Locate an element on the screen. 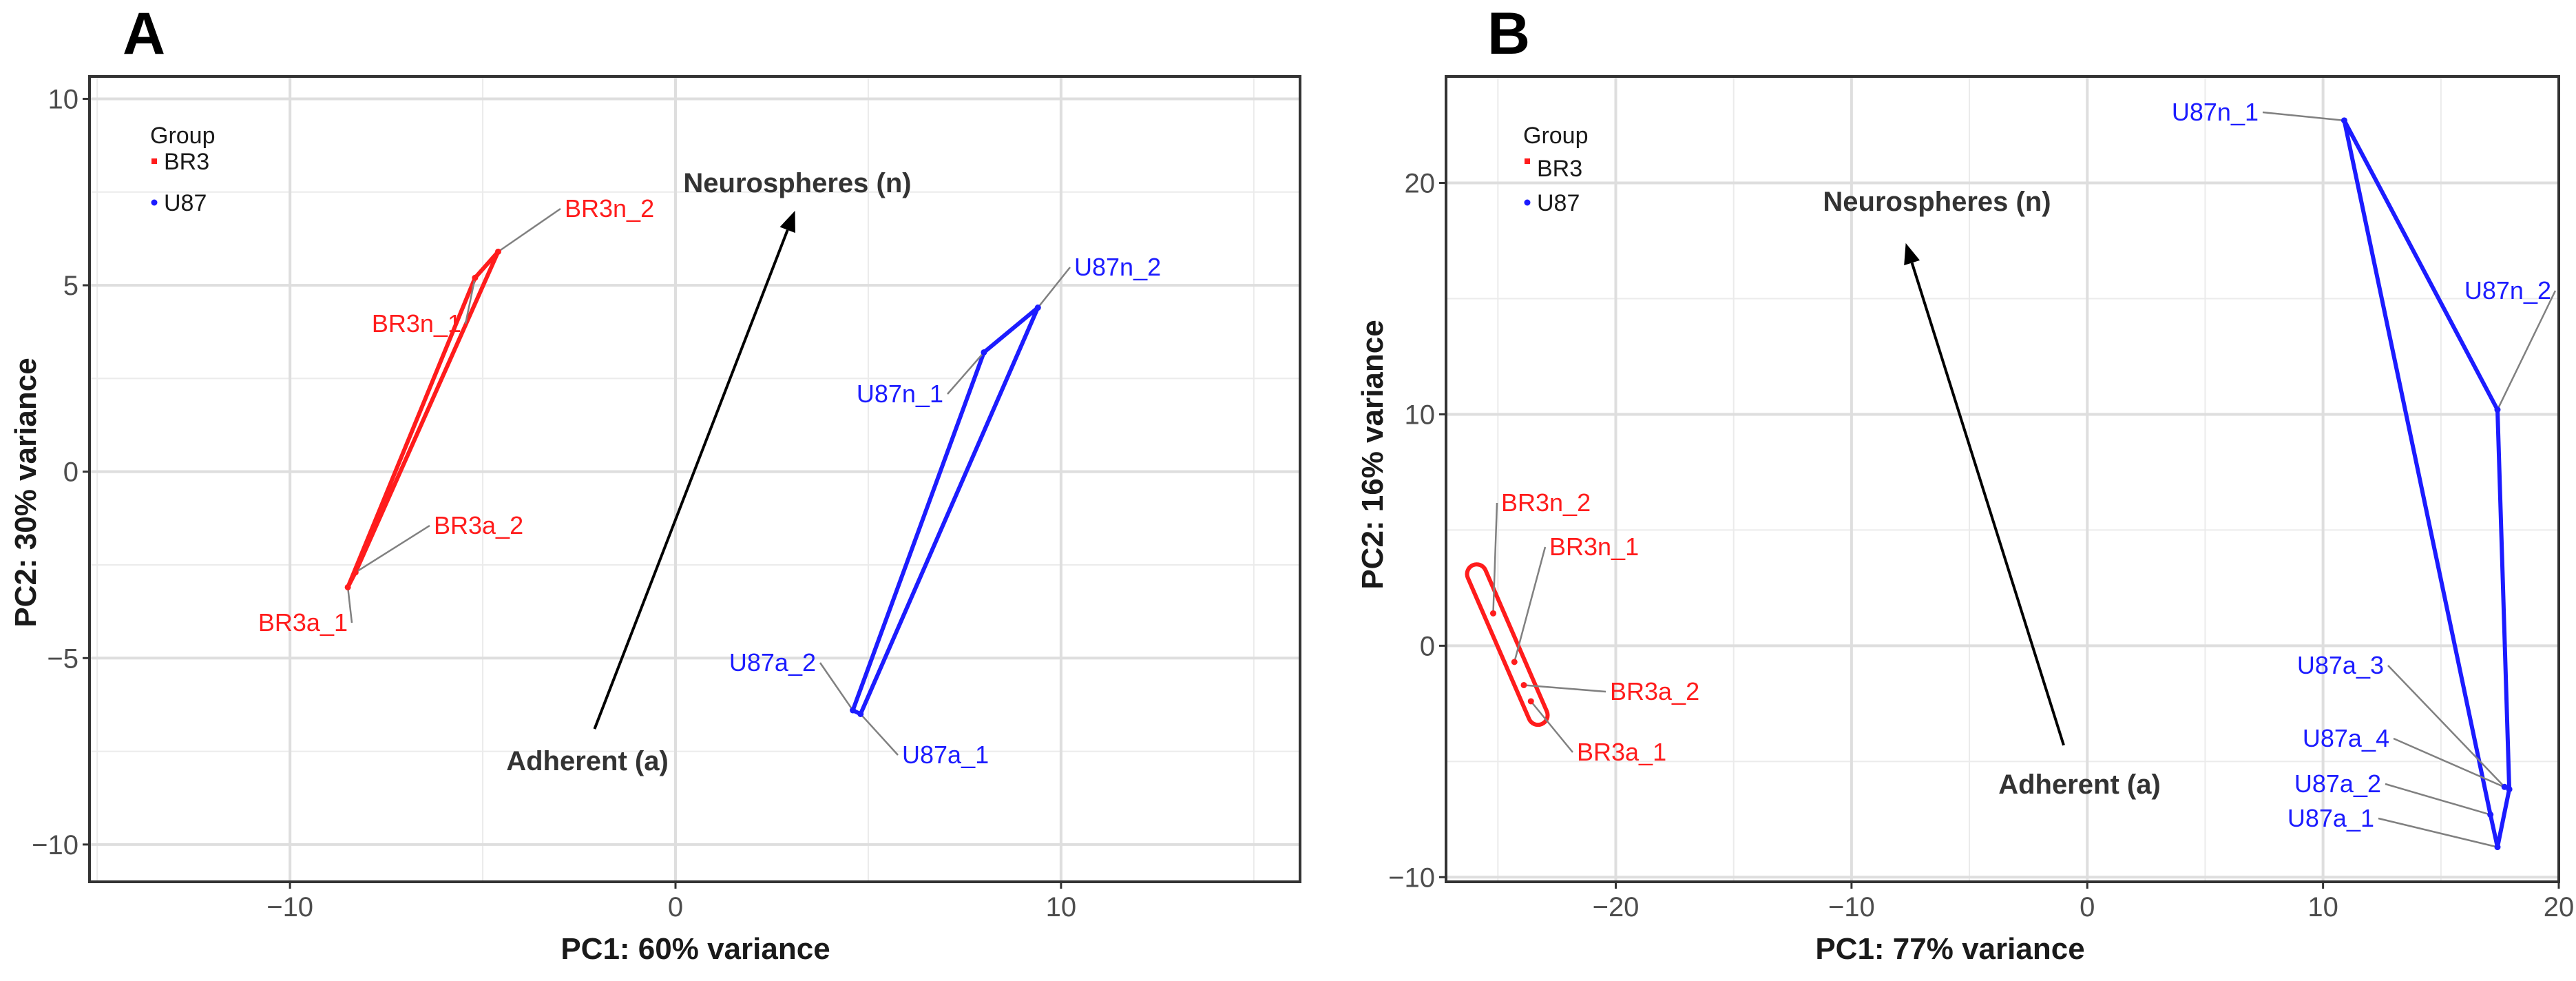 Image resolution: width=2576 pixels, height=981 pixels. point-label-BR3n_2: BR3n_2 is located at coordinates (609, 209).